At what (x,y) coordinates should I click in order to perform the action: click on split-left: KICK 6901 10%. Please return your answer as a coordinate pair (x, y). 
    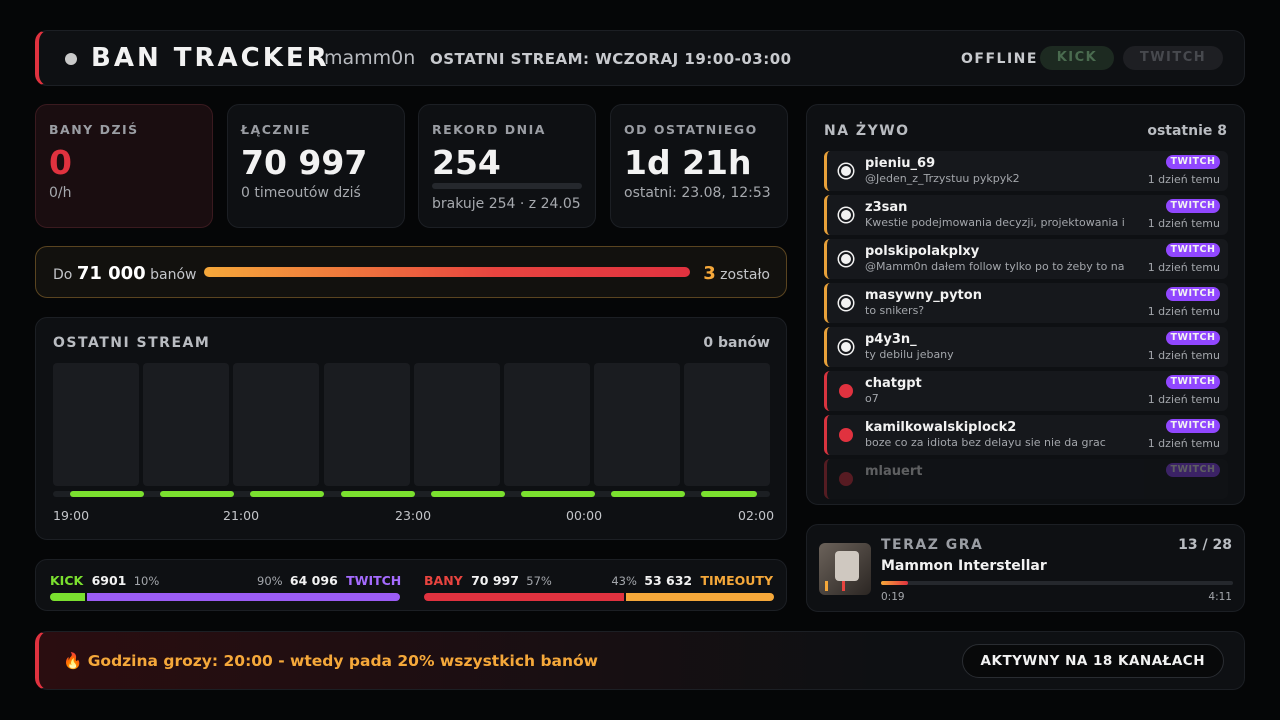
    Looking at the image, I should click on (104, 580).